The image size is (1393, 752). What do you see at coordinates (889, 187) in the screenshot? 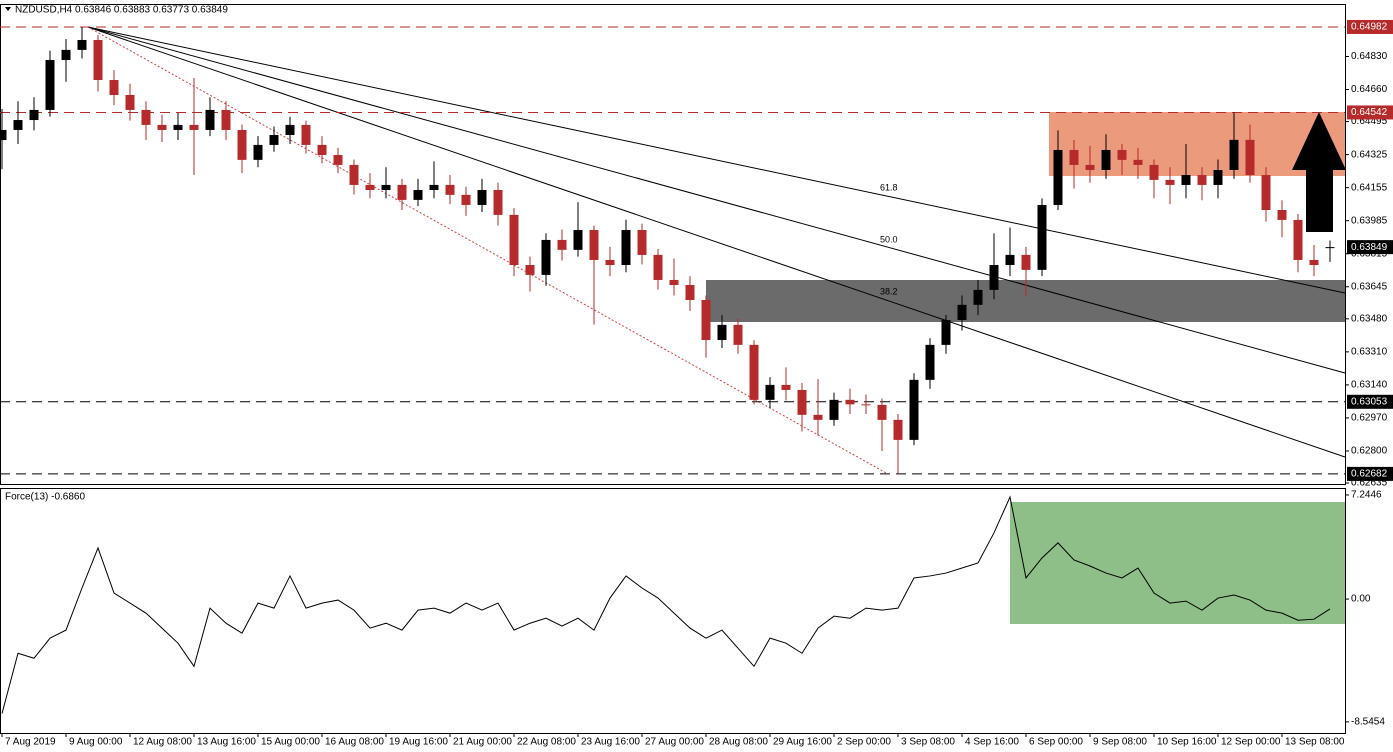
I see `fan-label: 61.8` at bounding box center [889, 187].